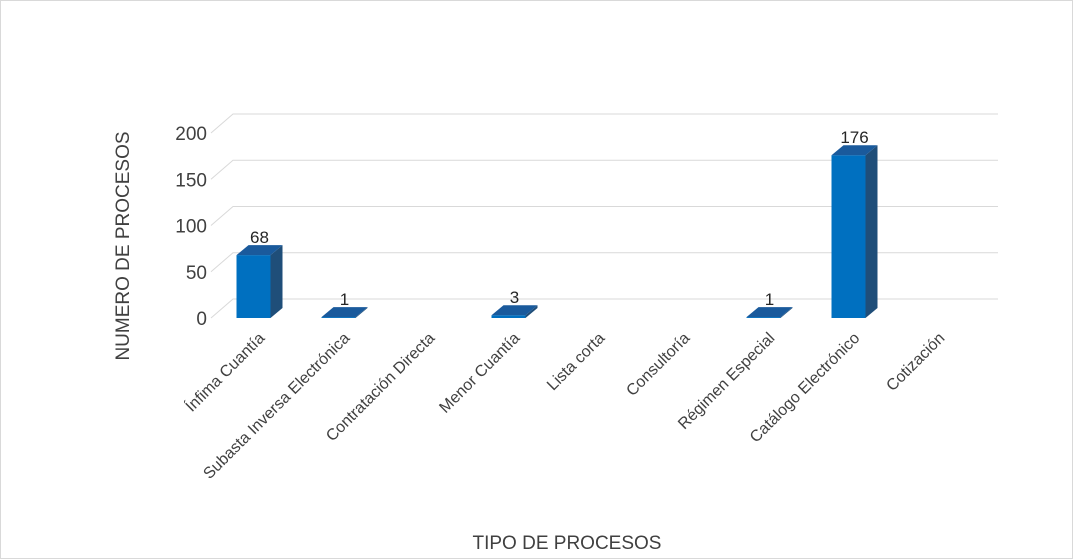 The image size is (1073, 559). Describe the element at coordinates (276, 406) in the screenshot. I see `x-tick-label: Subasta Inversa Electrónica` at that location.